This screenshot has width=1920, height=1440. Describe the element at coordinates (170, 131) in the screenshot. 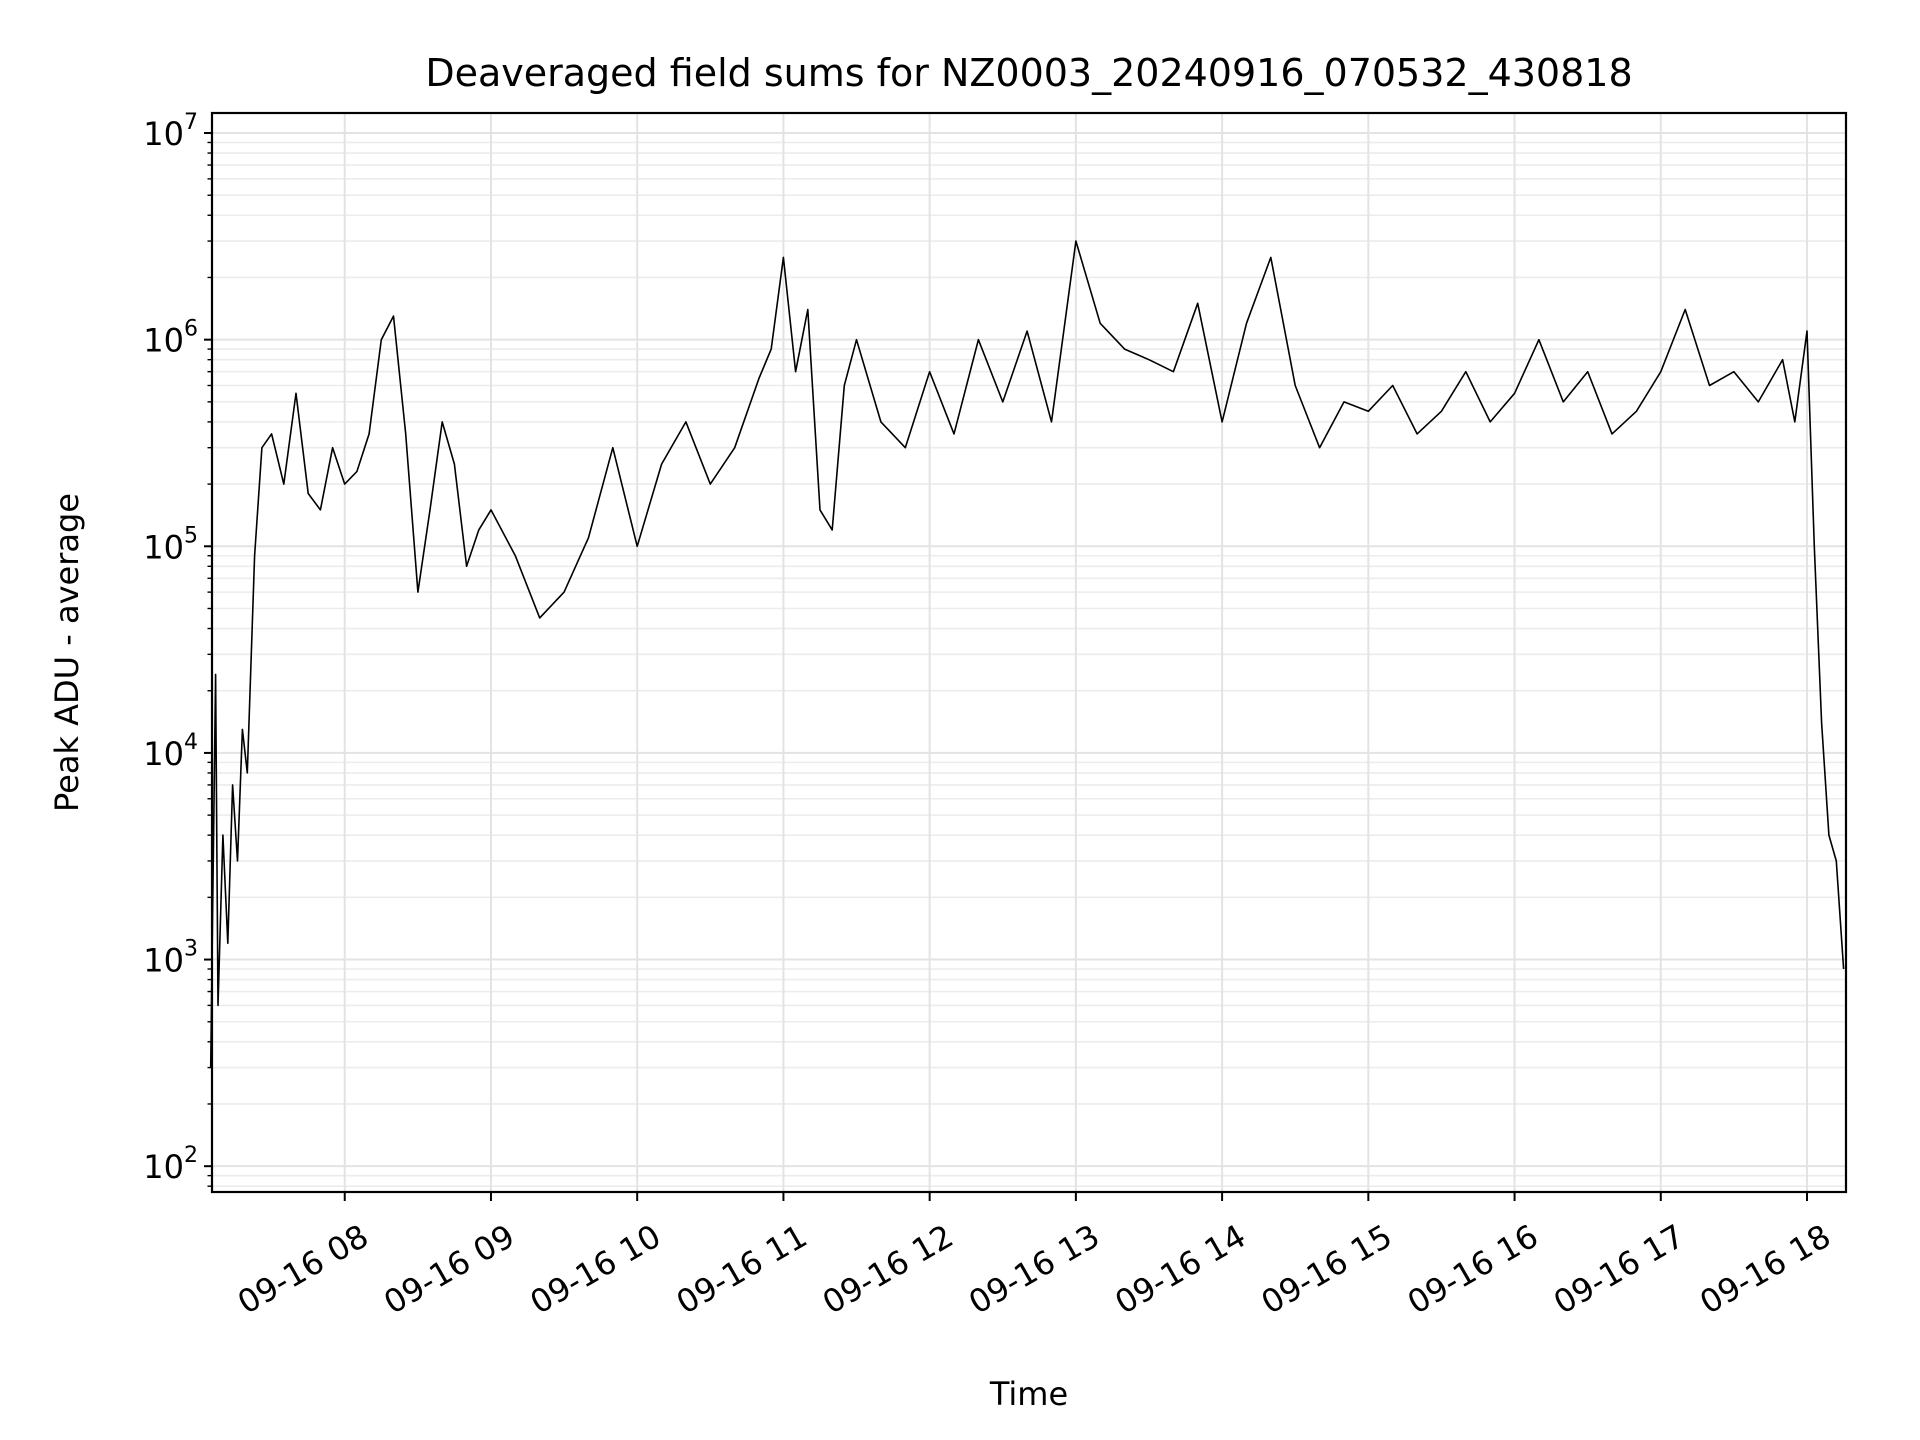

I see `y-tick-label: 10⁷` at that location.